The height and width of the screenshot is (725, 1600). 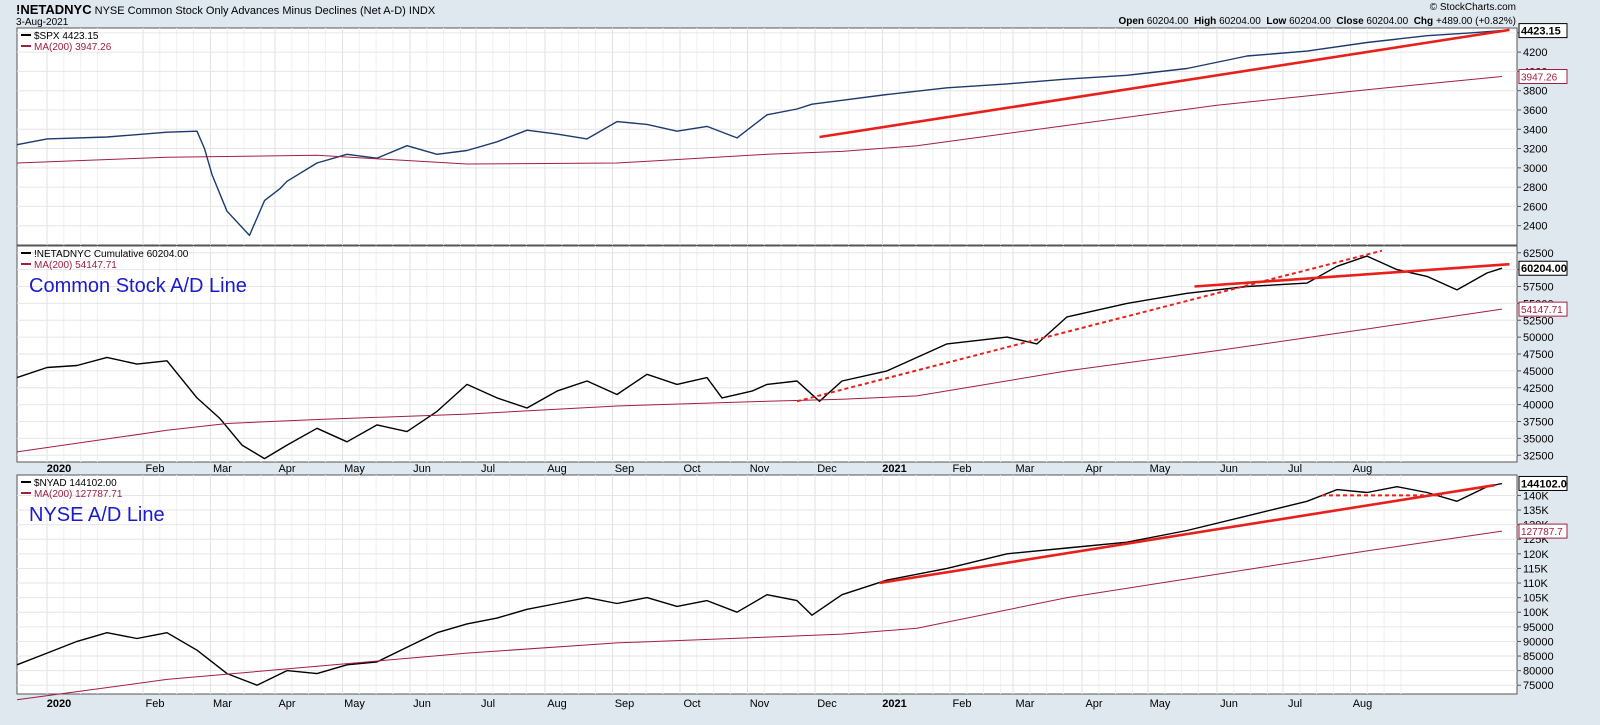 What do you see at coordinates (286, 704) in the screenshot?
I see `x-axis-2-month-label-3: Apr` at bounding box center [286, 704].